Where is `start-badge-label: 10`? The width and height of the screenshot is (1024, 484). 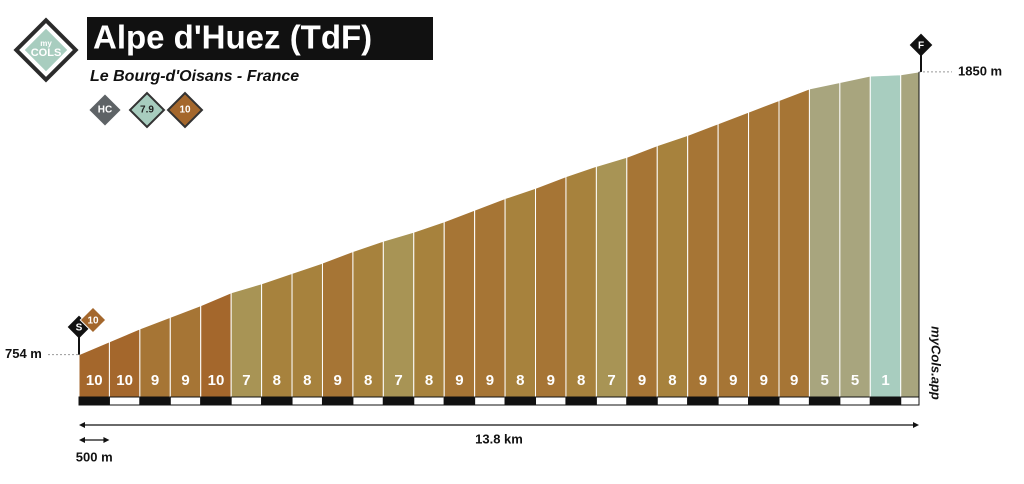
start-badge-label: 10 is located at coordinates (93, 321).